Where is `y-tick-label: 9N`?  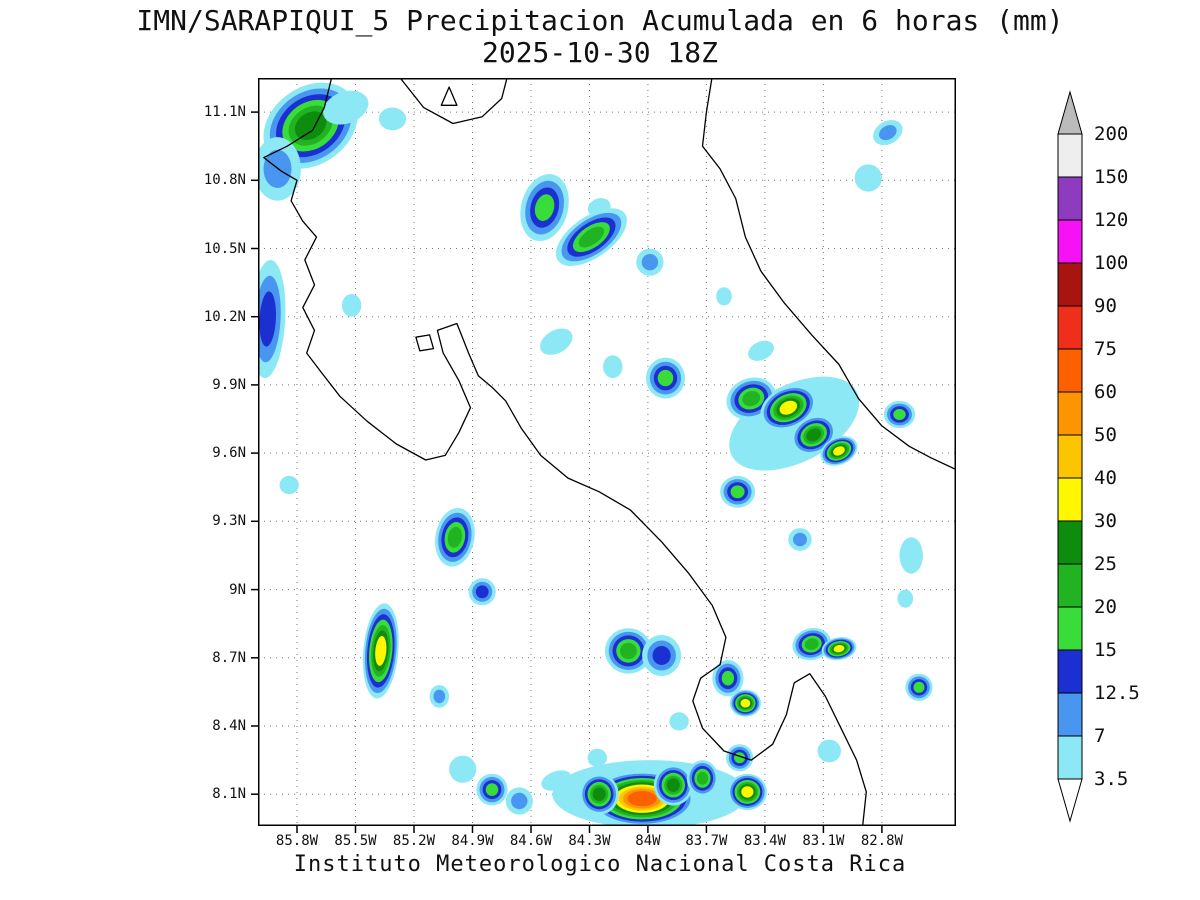
y-tick-label: 9N is located at coordinates (237, 589).